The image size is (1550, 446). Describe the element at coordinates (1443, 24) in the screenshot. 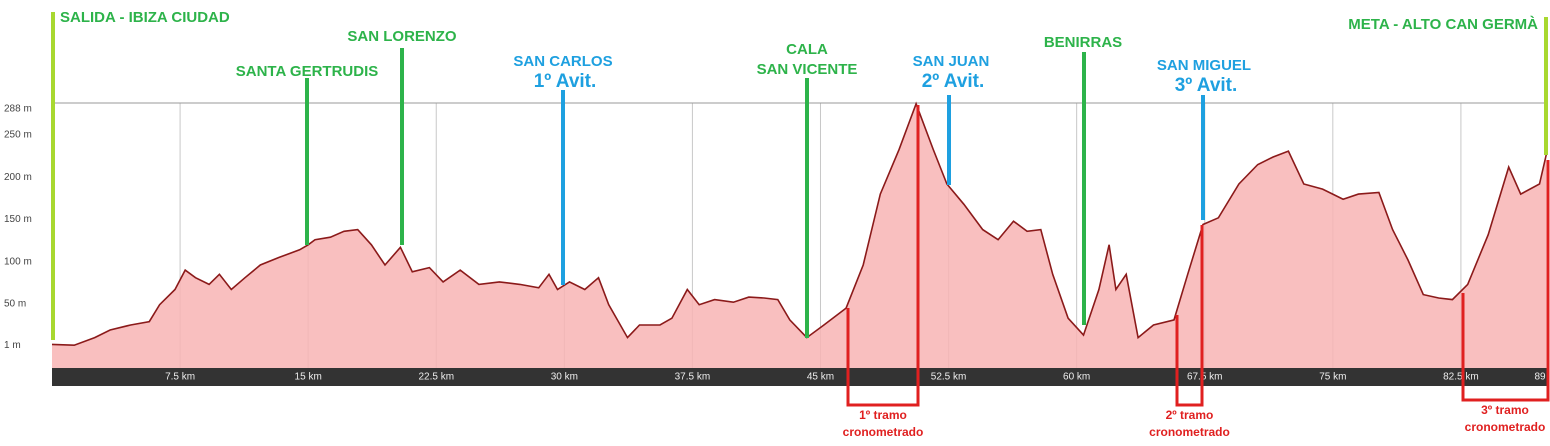

I see `town-label: META - ALTO CAN GERMÀ` at that location.